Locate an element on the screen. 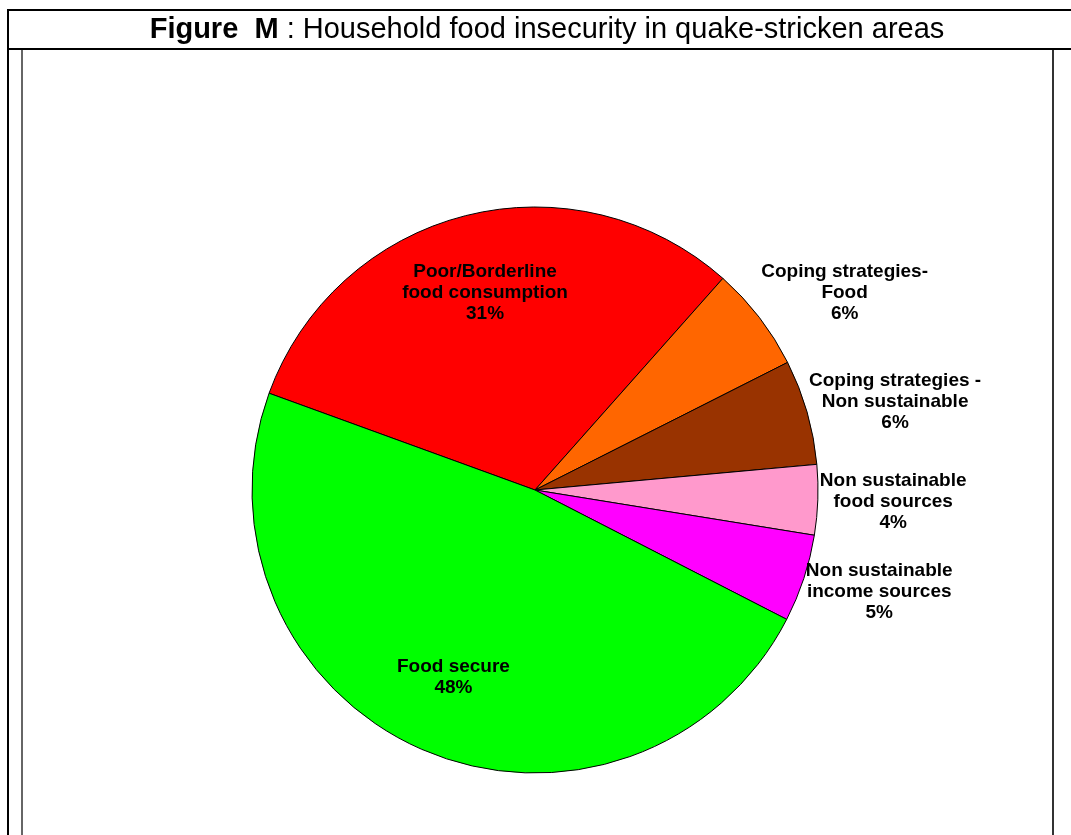 This screenshot has width=1071, height=835. data-label: 4% is located at coordinates (893, 522).